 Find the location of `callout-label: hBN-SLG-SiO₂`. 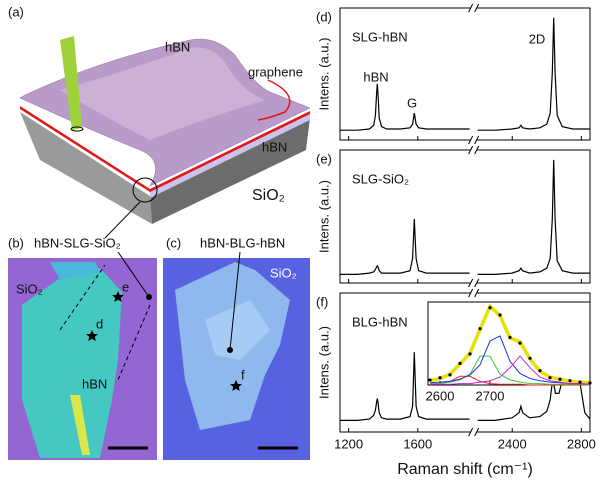

callout-label: hBN-SLG-SiO₂ is located at coordinates (77, 242).